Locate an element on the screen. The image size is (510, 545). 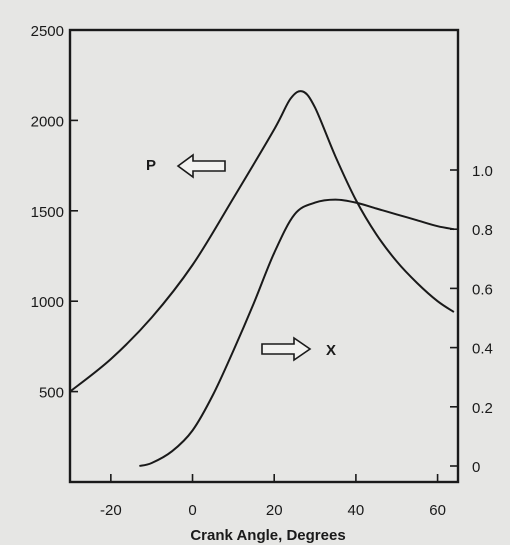
y2-tick-label: 1.0 is located at coordinates (482, 171).